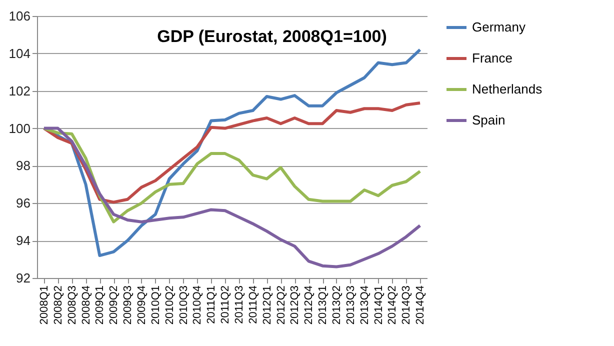 The width and height of the screenshot is (614, 346). I want to click on y-tick-label: 102, so click(19, 90).